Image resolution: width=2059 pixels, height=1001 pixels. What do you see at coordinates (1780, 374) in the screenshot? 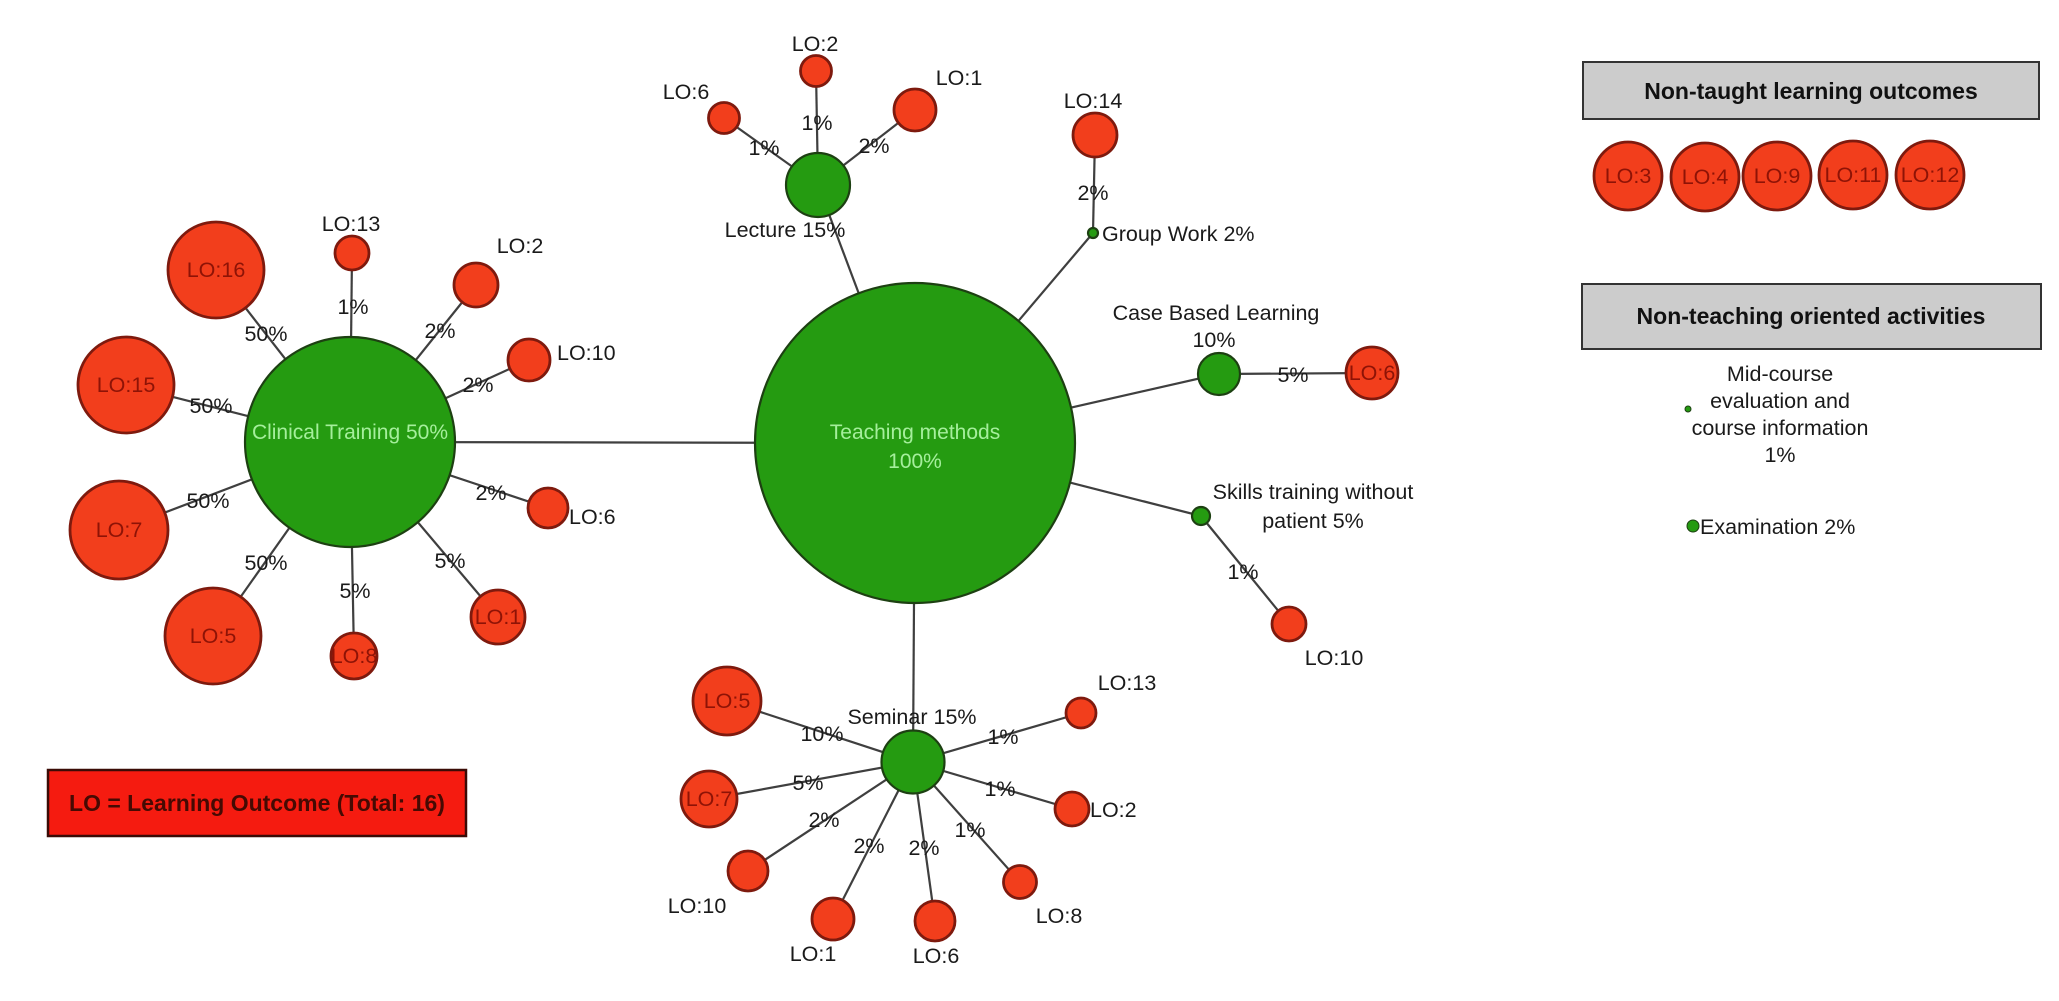
I see `svg-text: Mid-course` at bounding box center [1780, 374].